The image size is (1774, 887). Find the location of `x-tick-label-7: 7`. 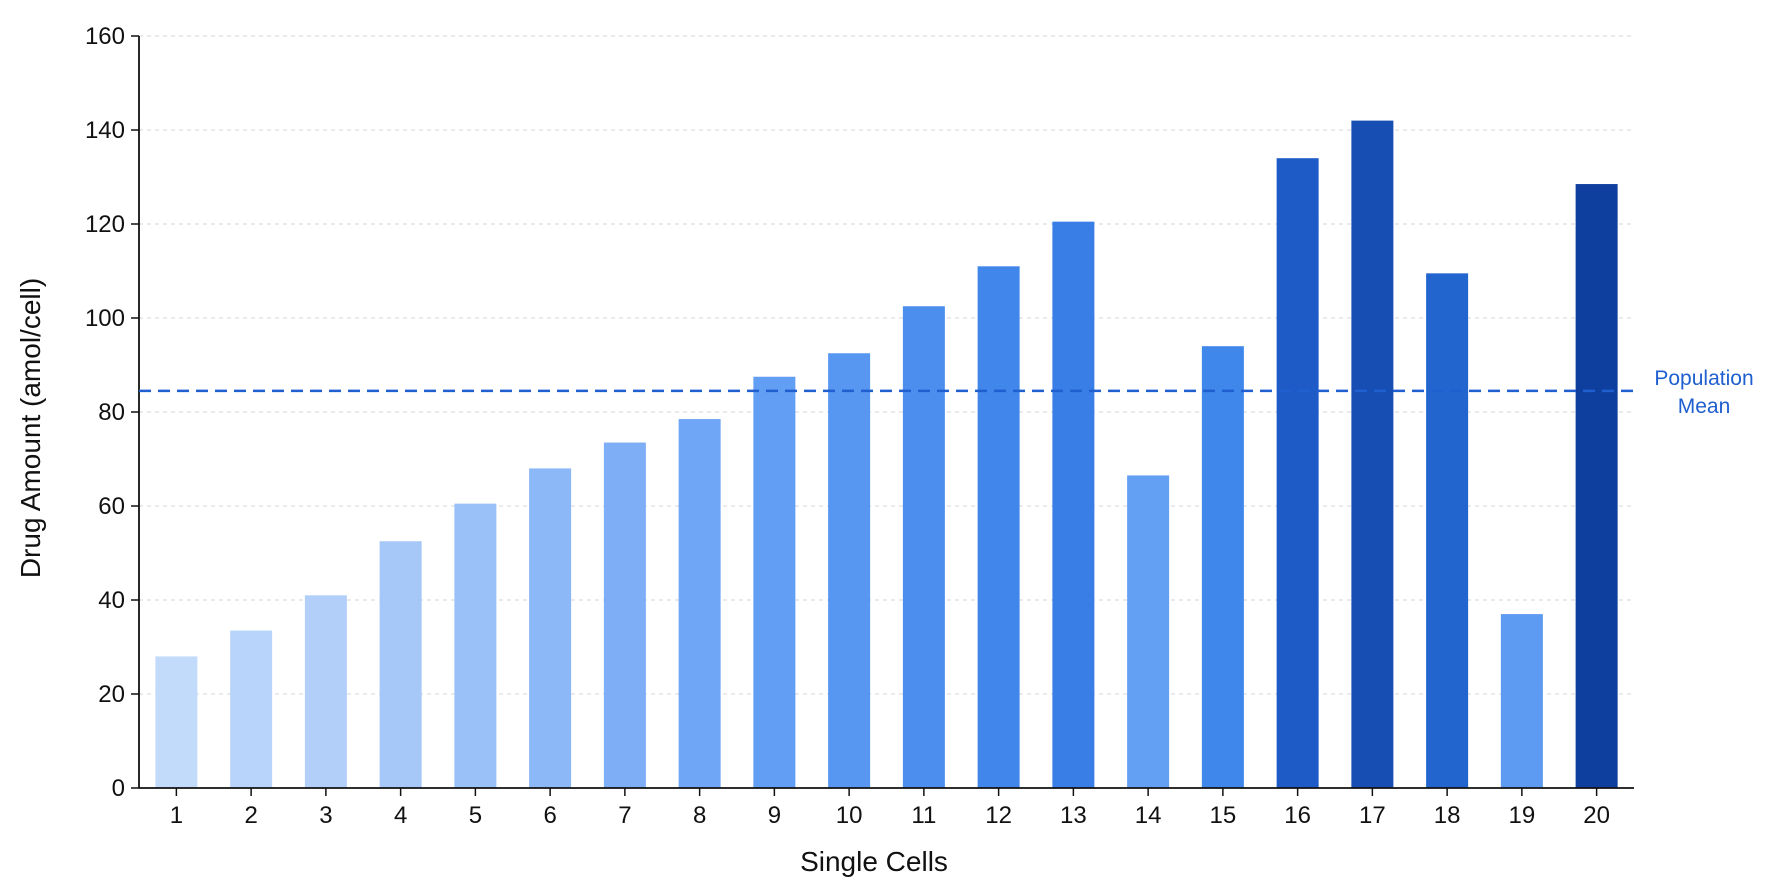

x-tick-label-7: 7 is located at coordinates (624, 815).